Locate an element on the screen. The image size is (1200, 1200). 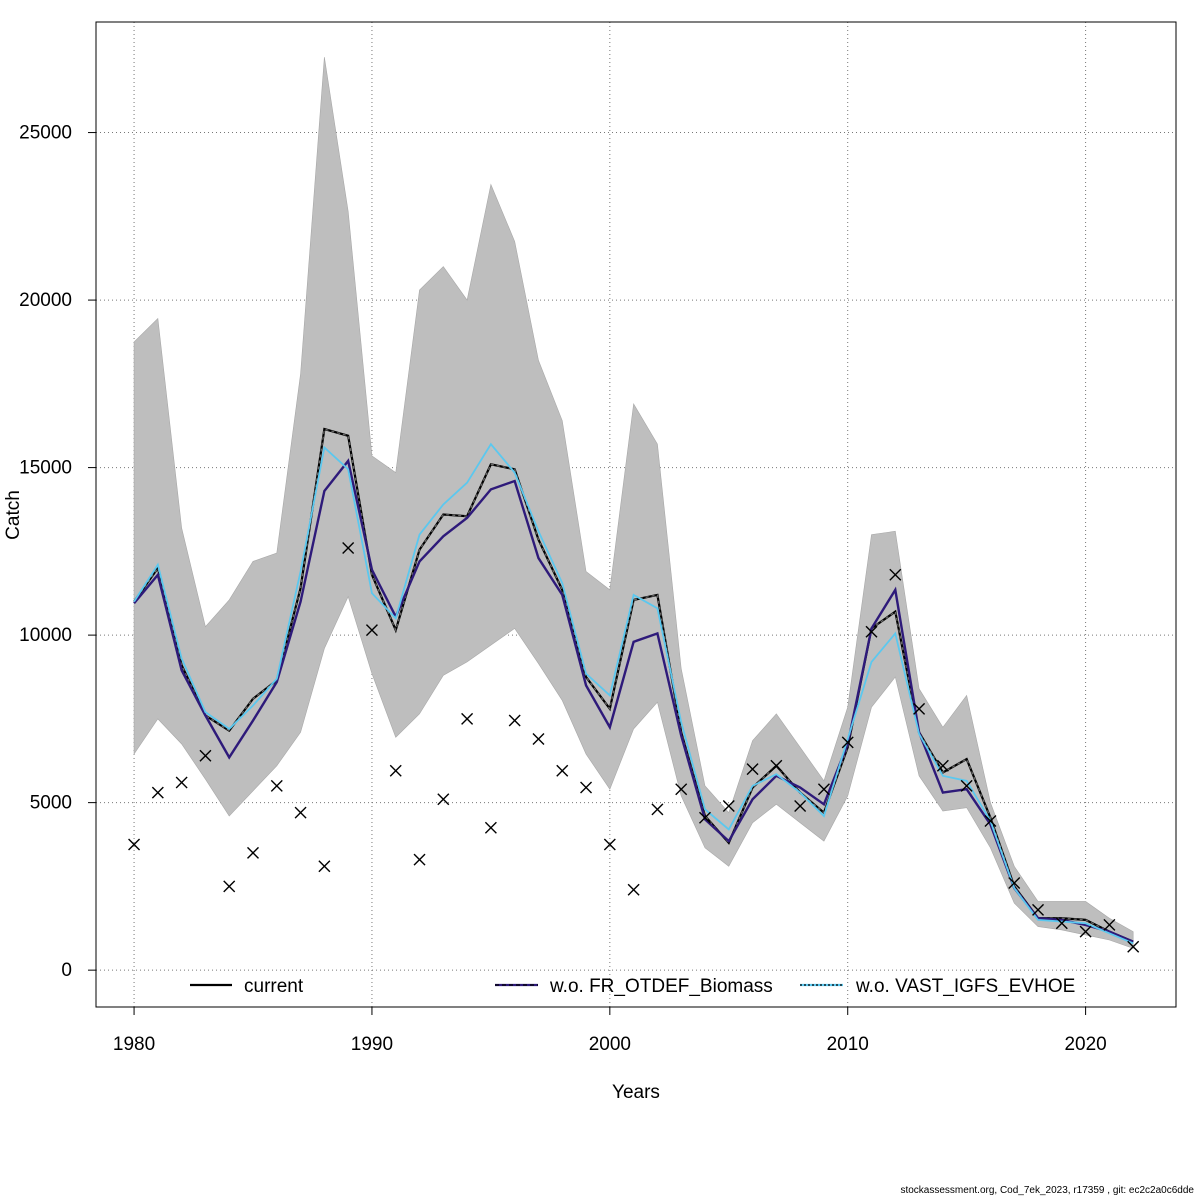
legend-item-vast-igfs: w.o. VAST_IGFS_EVHOE is located at coordinates (937, 986).